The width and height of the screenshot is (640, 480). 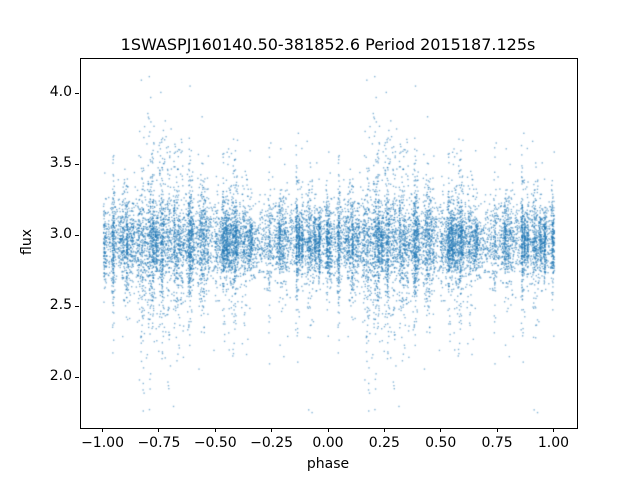 What do you see at coordinates (215, 443) in the screenshot?
I see `x-tick-label: −0.50` at bounding box center [215, 443].